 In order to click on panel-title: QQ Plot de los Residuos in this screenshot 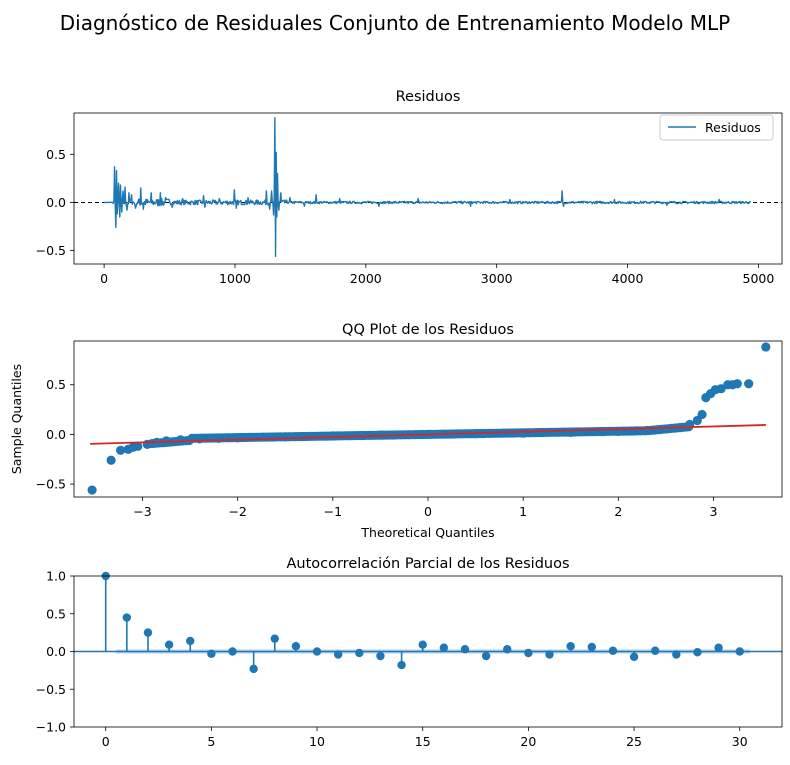, I will do `click(428, 330)`.